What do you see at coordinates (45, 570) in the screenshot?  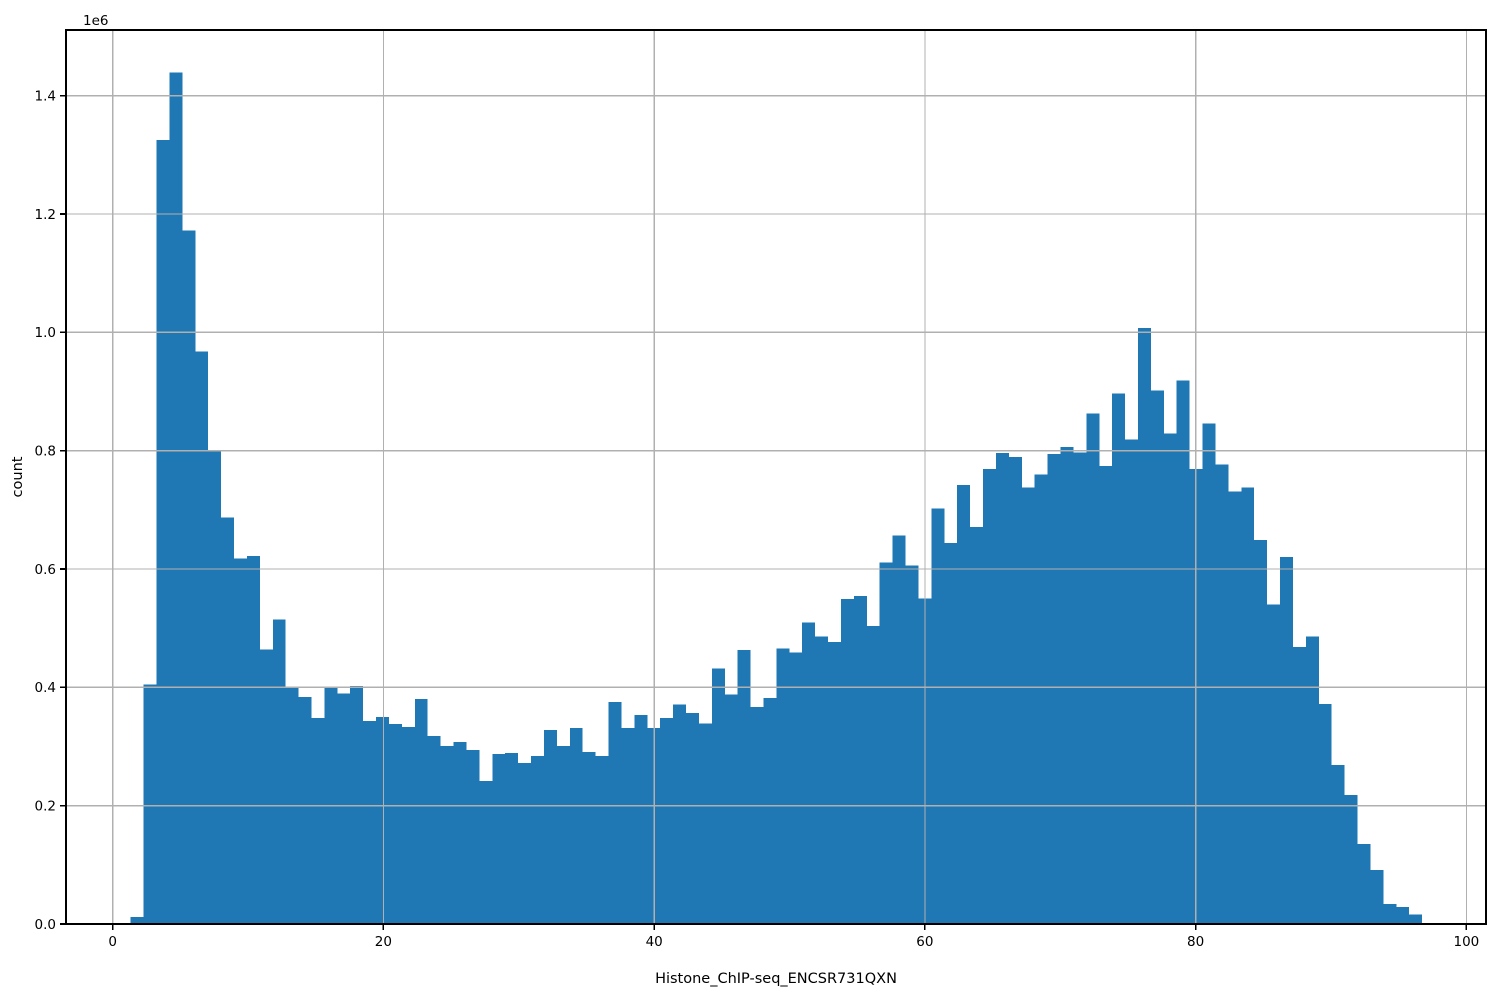 I see `y-tick-label: 0.6` at bounding box center [45, 570].